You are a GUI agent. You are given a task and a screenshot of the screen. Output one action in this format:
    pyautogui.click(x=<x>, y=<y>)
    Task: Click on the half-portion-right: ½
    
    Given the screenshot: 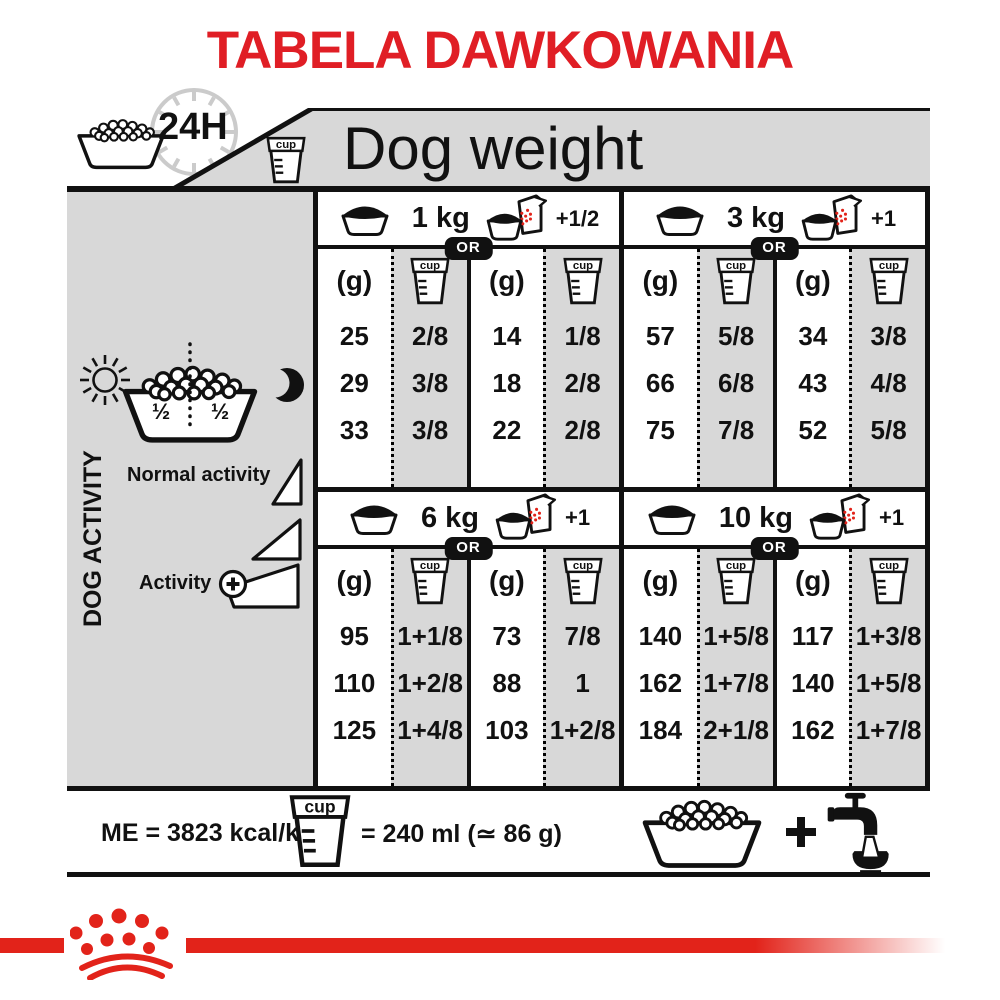 What is the action you would take?
    pyautogui.click(x=220, y=411)
    